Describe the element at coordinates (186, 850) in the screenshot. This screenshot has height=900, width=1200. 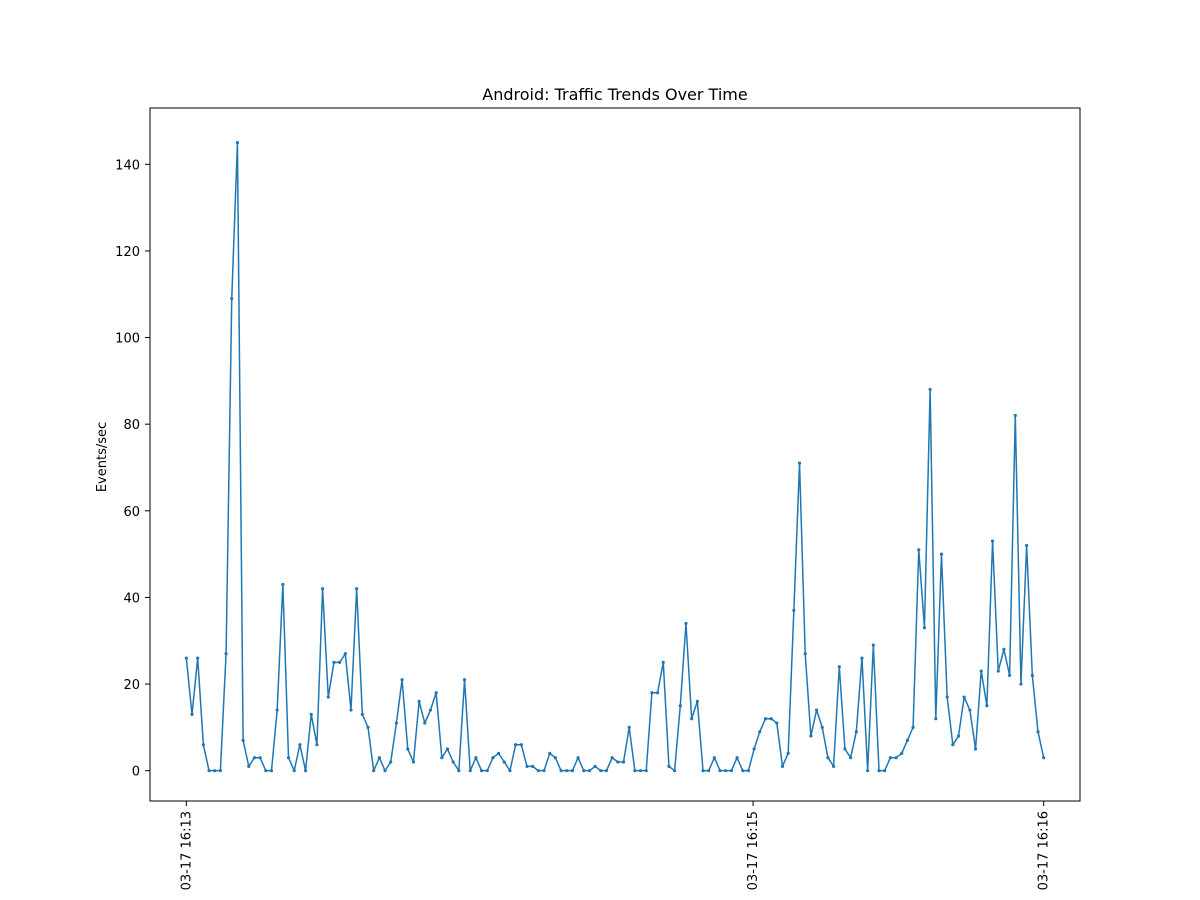
I see `x-tick-label: 03-17 16:13` at that location.